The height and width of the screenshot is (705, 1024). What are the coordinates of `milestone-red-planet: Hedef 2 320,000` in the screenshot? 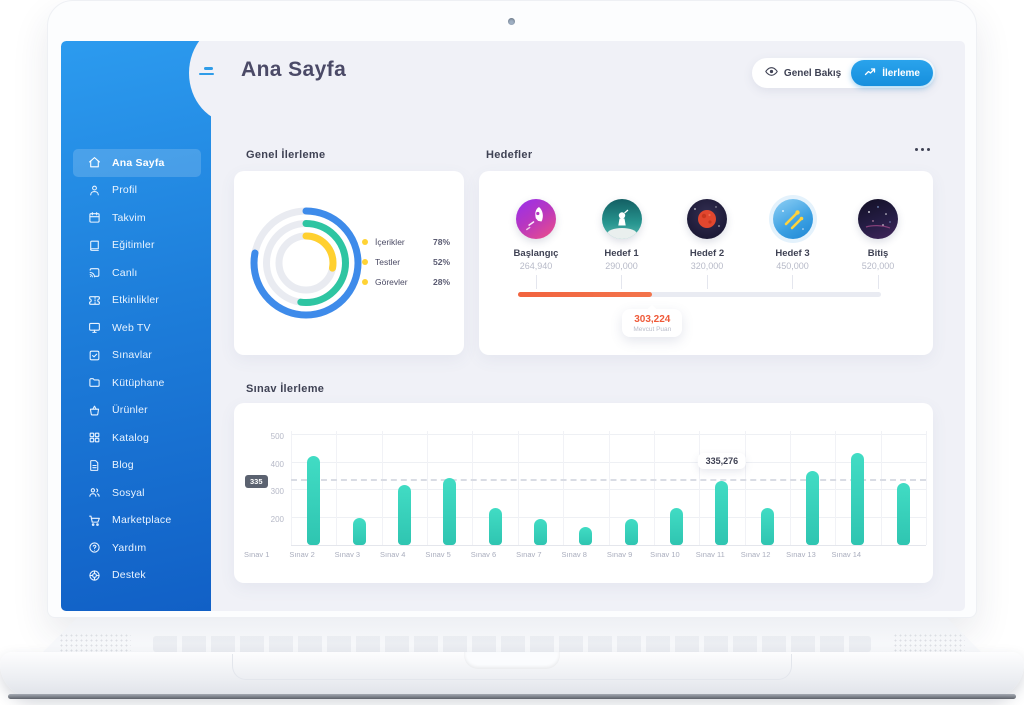 It's located at (707, 244).